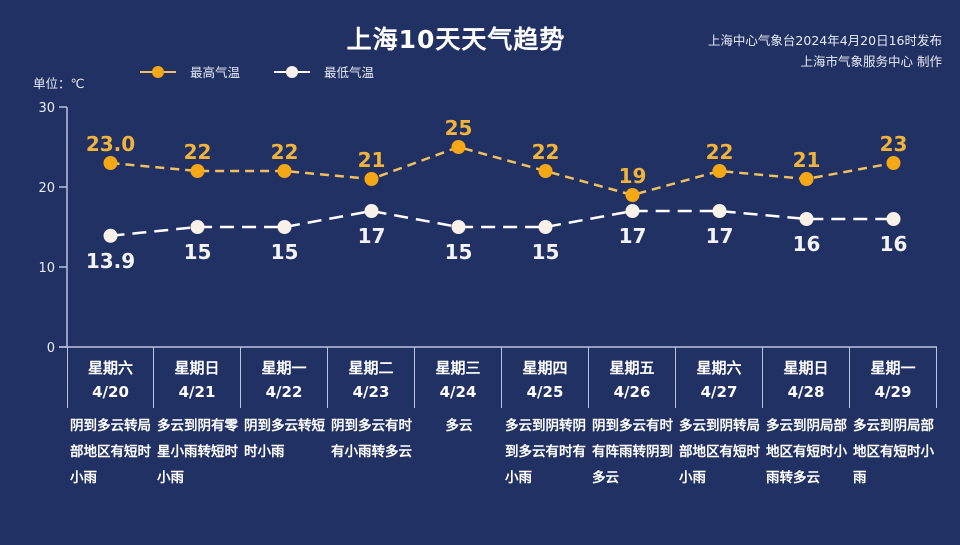  I want to click on legend-label-low: 最低气温, so click(349, 72).